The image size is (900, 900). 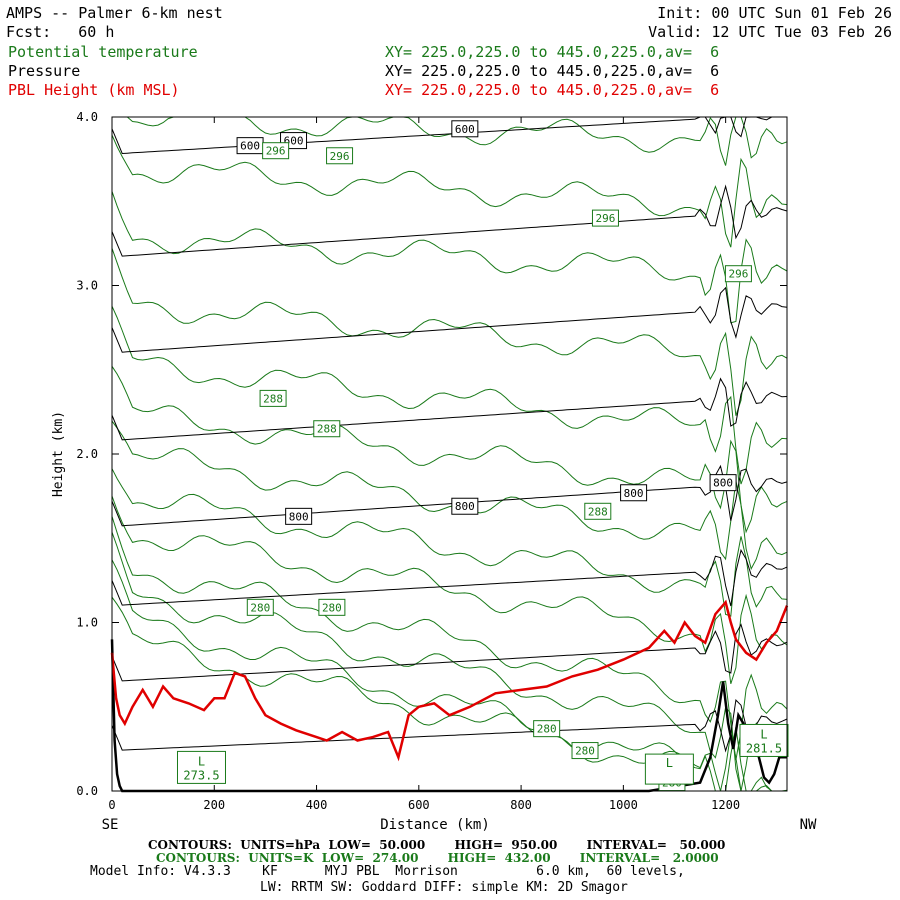 I want to click on y-tick-label: 1.0, so click(x=87, y=623).